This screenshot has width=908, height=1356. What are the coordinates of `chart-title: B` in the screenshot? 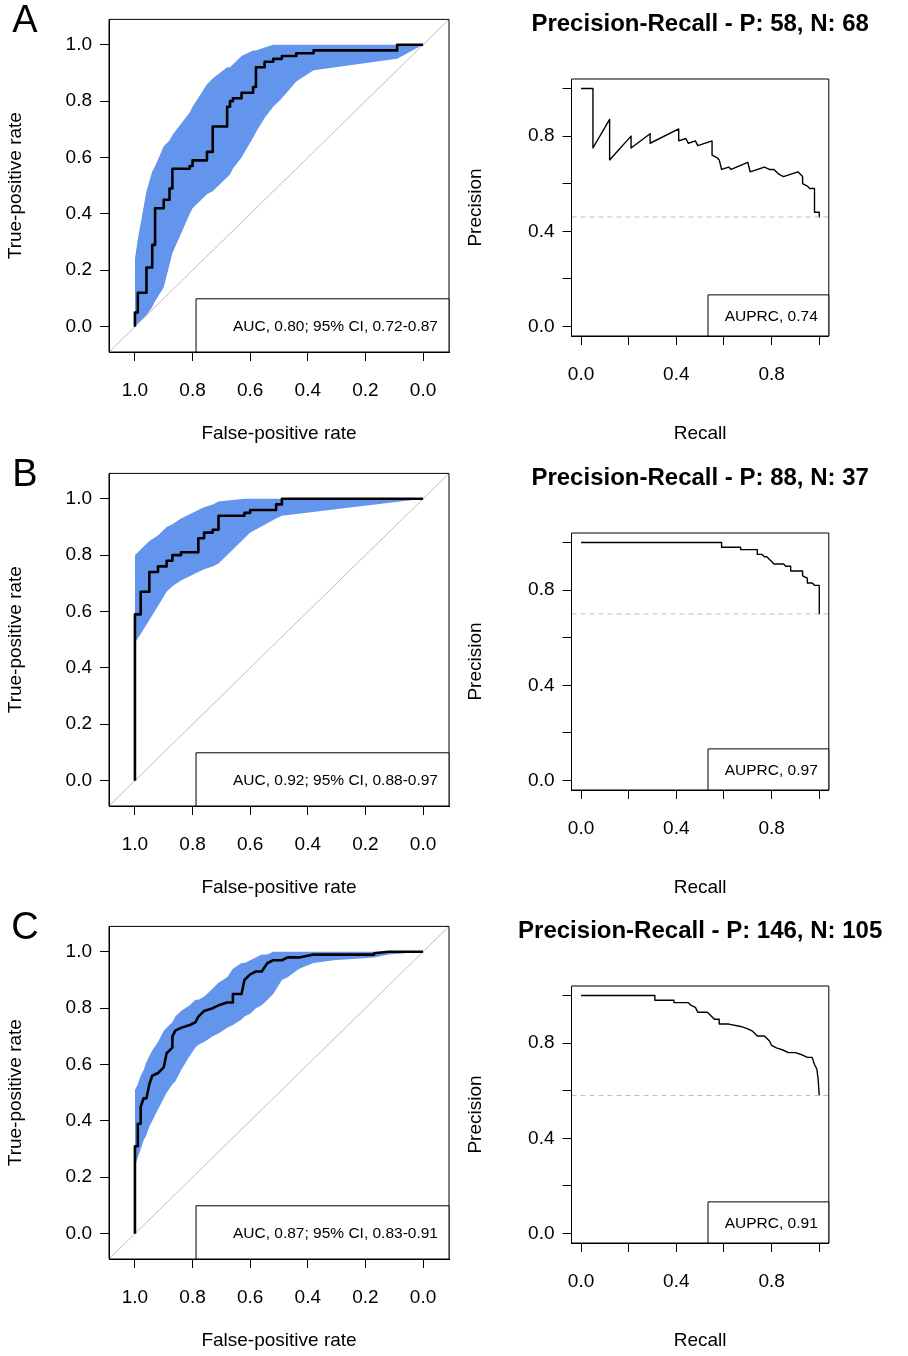 It's located at (25, 473).